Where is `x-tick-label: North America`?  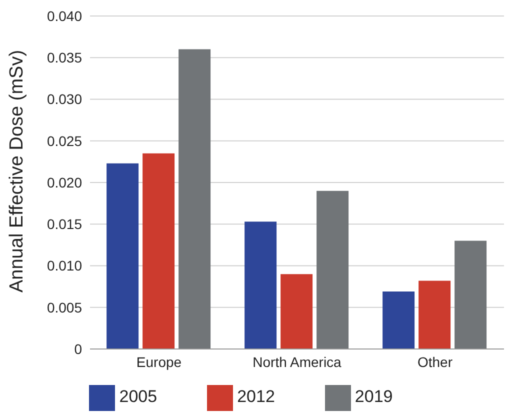
x-tick-label: North America is located at coordinates (297, 362).